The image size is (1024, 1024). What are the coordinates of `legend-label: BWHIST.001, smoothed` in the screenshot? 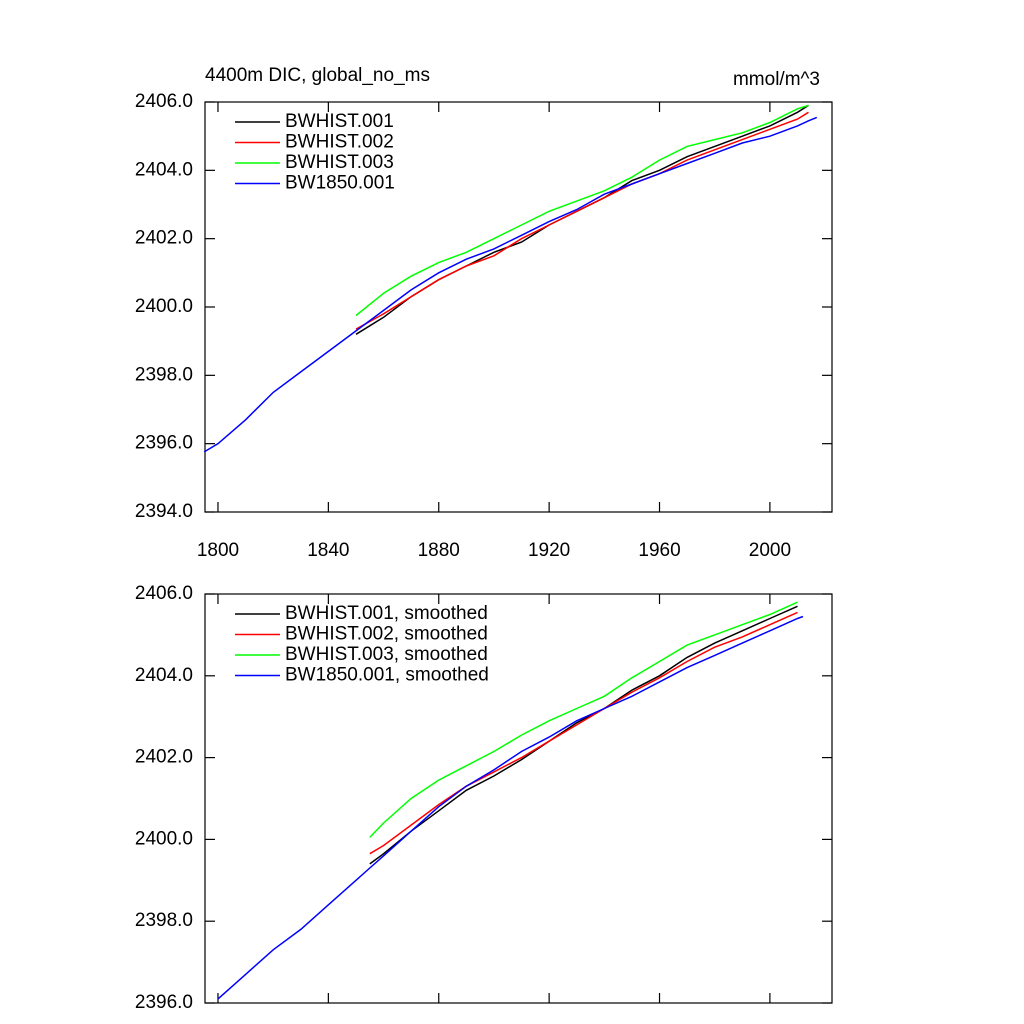 It's located at (386, 613).